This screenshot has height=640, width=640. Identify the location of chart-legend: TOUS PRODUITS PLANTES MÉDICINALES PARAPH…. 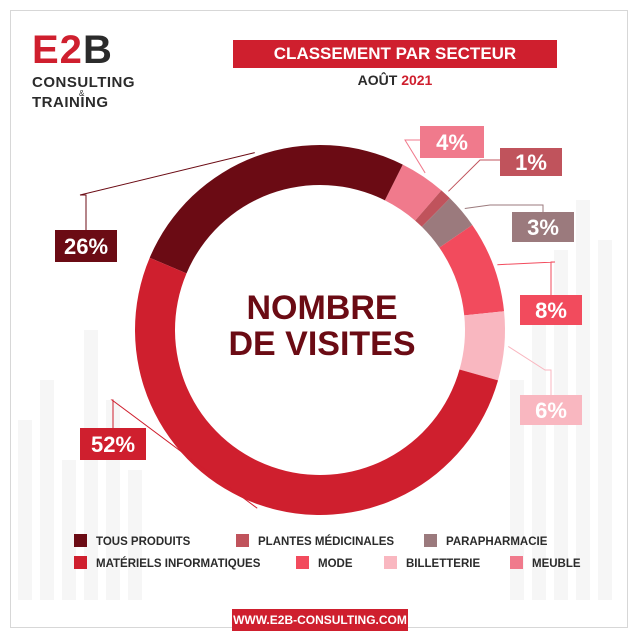
(334, 556).